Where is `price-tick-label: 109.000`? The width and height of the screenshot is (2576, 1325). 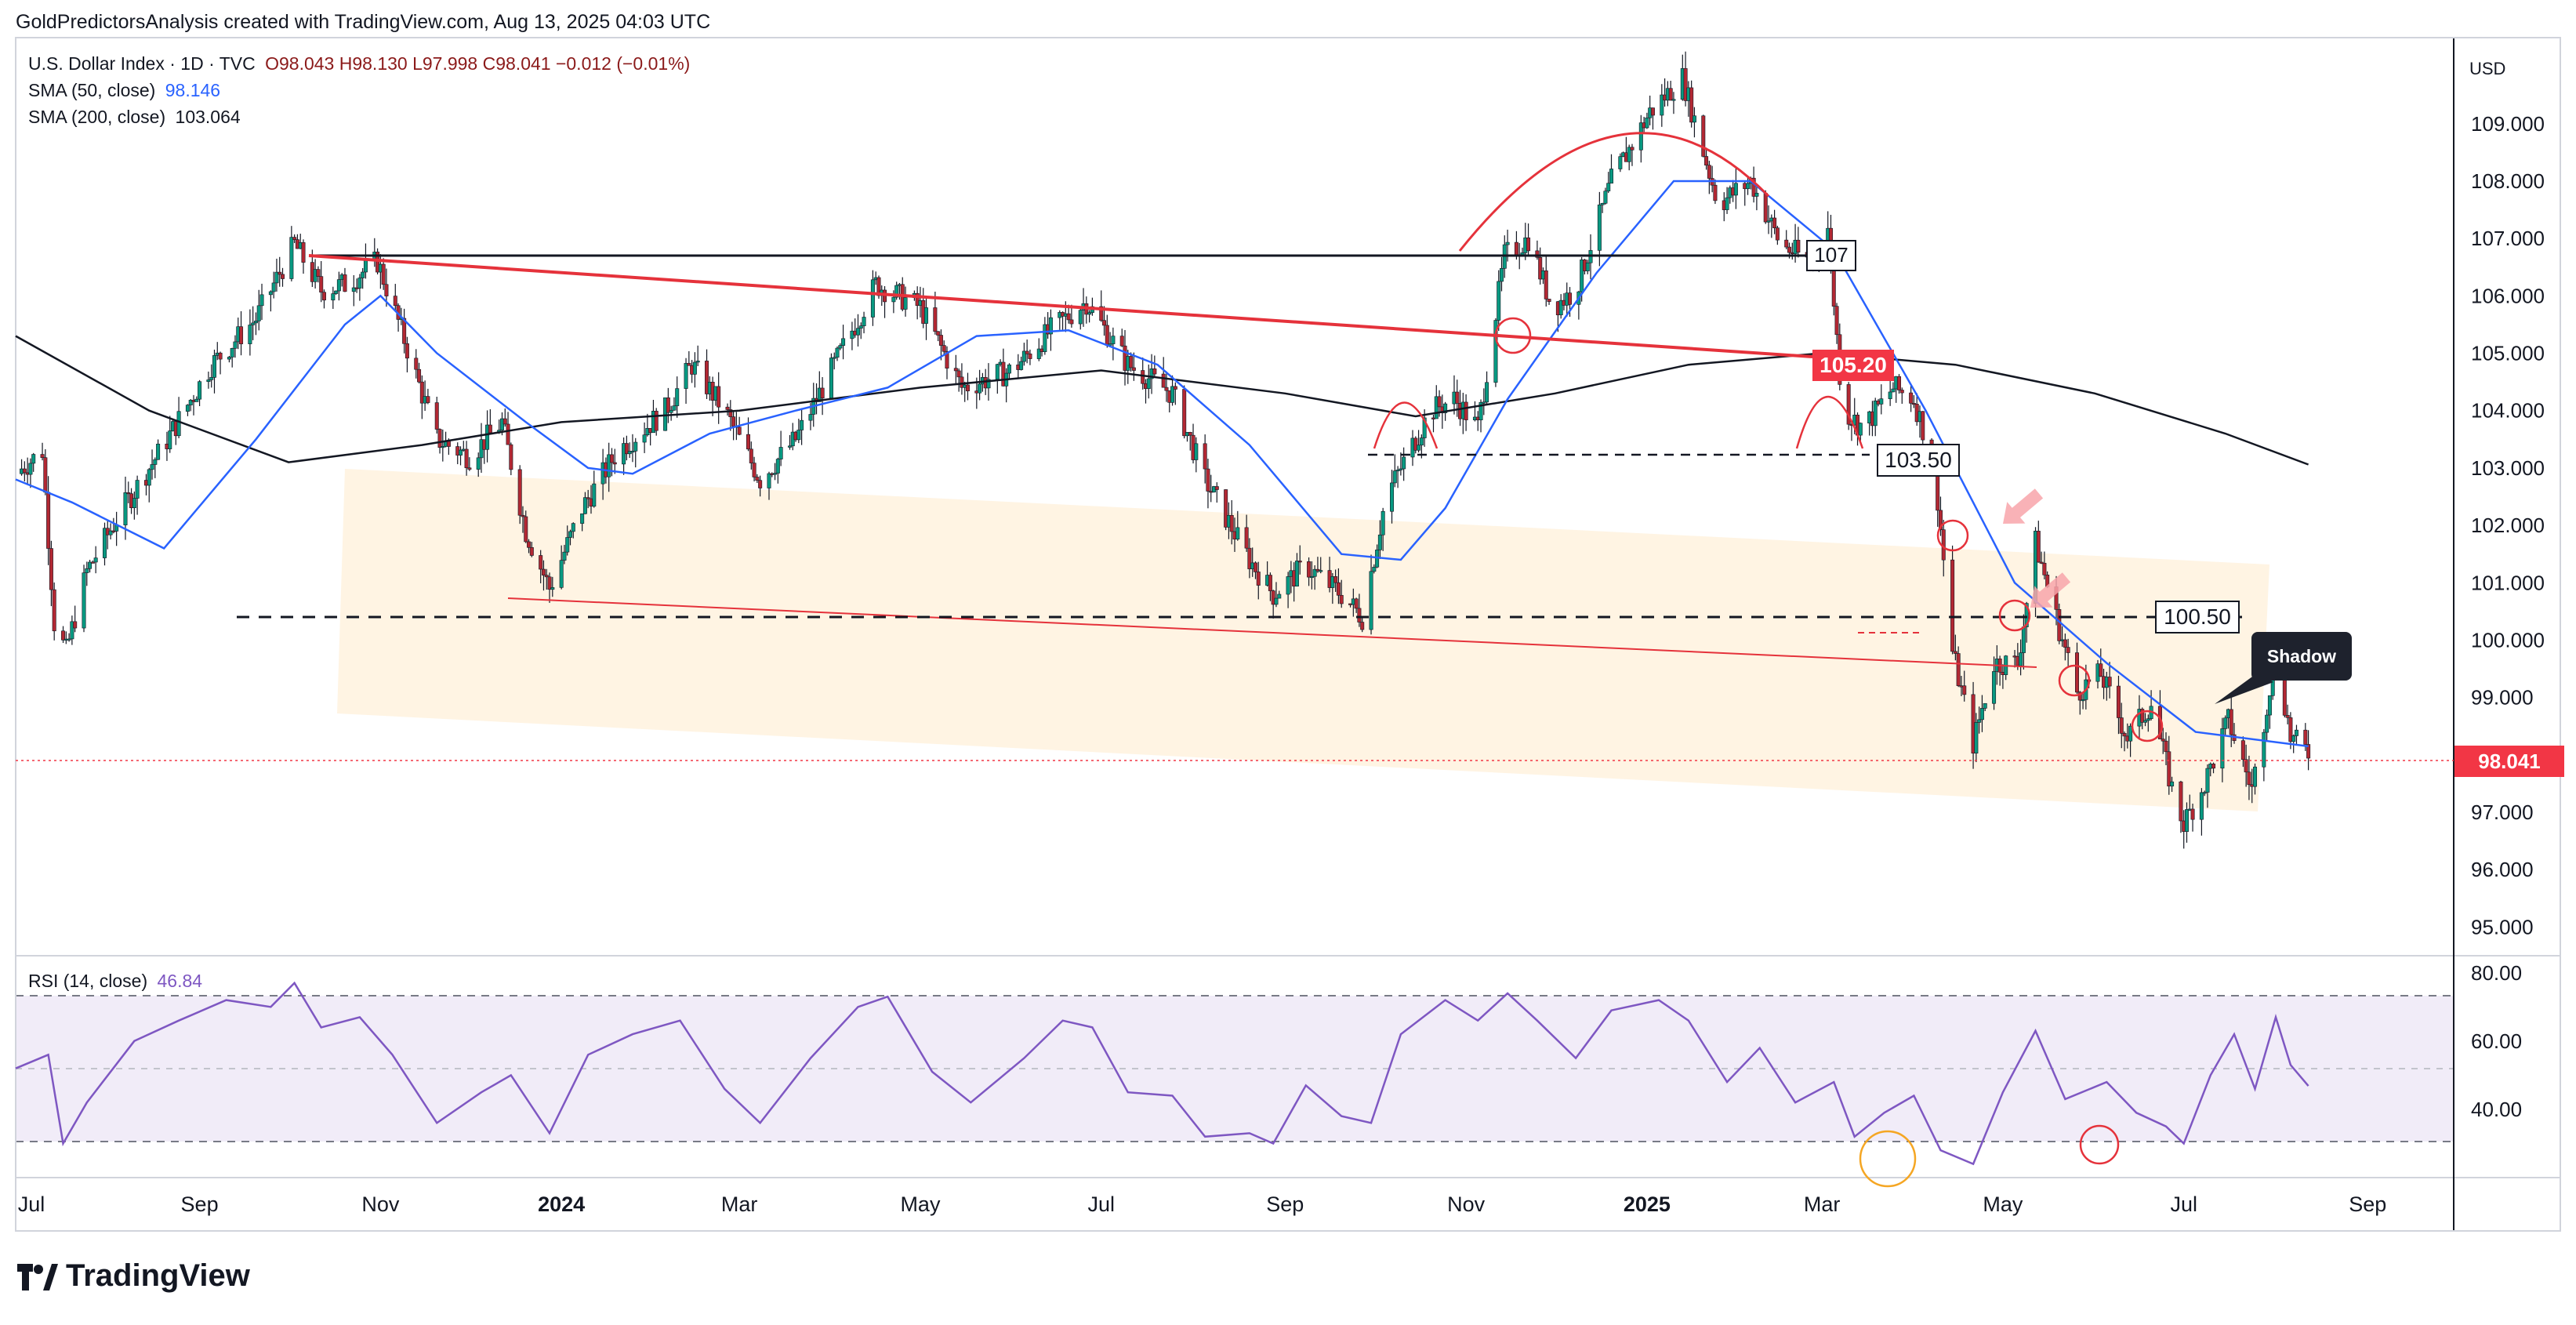 price-tick-label: 109.000 is located at coordinates (2508, 124).